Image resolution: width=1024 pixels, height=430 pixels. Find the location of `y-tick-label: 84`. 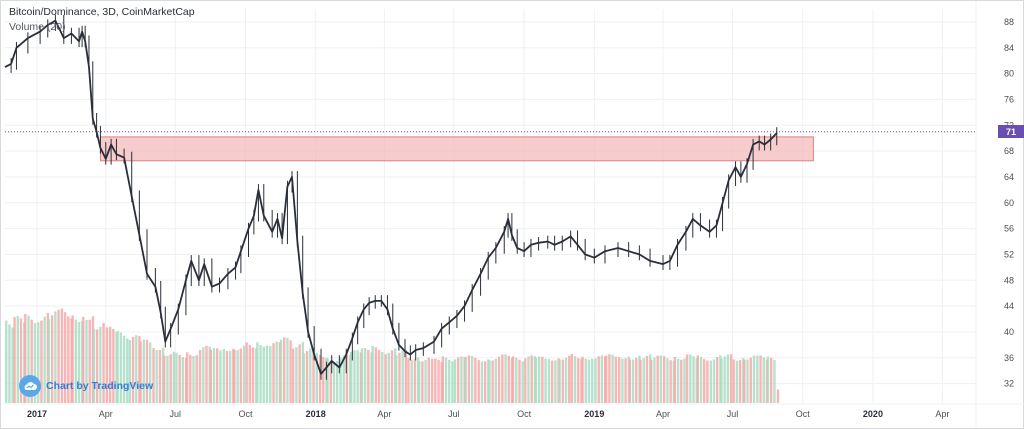

y-tick-label: 84 is located at coordinates (1009, 48).